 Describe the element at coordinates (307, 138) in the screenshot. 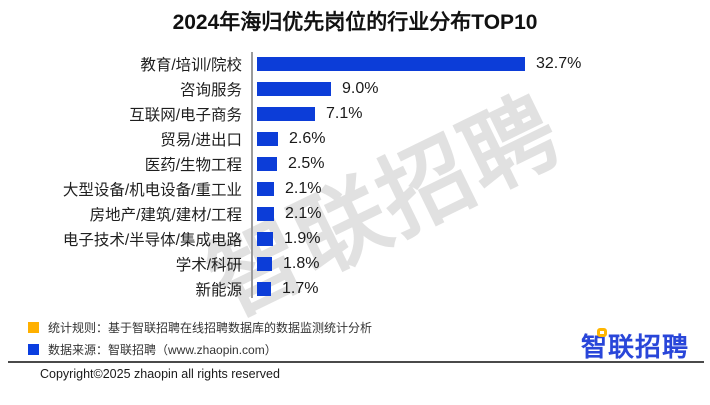

I see `value-label: 2.6%` at that location.